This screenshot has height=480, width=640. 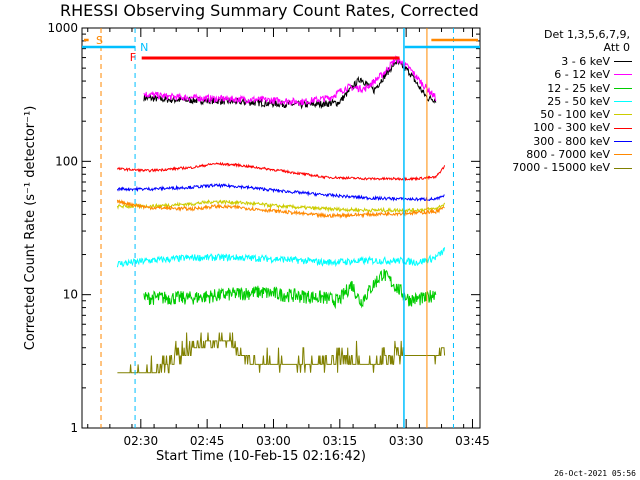 I want to click on x-axis-label: Start Time (10-Feb-15 02:16:42), so click(x=261, y=456).